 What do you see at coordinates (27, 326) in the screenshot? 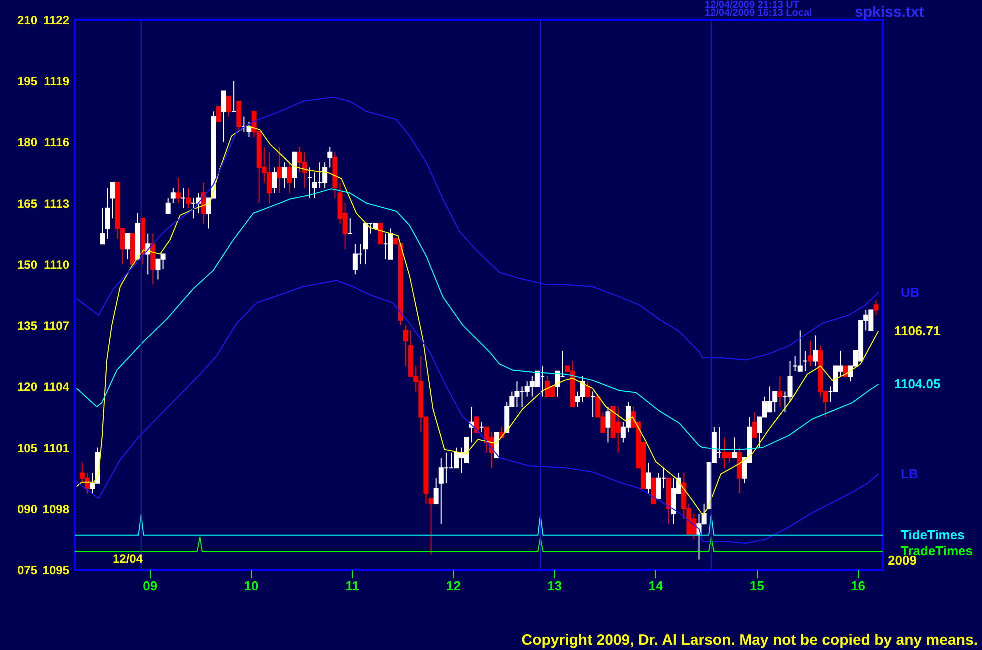
I see `y2-tick-label: 135` at bounding box center [27, 326].